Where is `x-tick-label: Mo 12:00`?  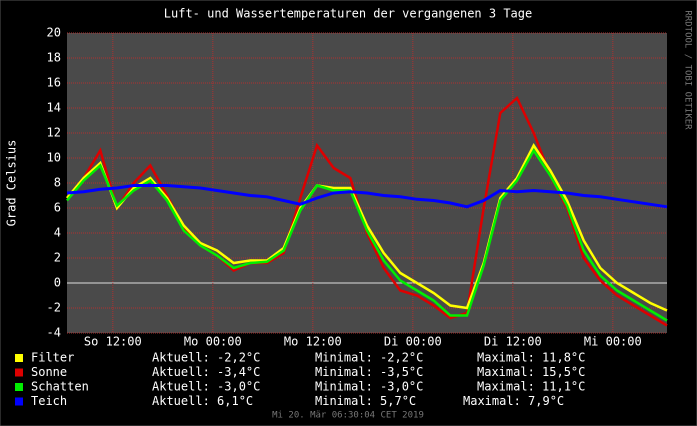 x-tick-label: Mo 12:00 is located at coordinates (313, 342).